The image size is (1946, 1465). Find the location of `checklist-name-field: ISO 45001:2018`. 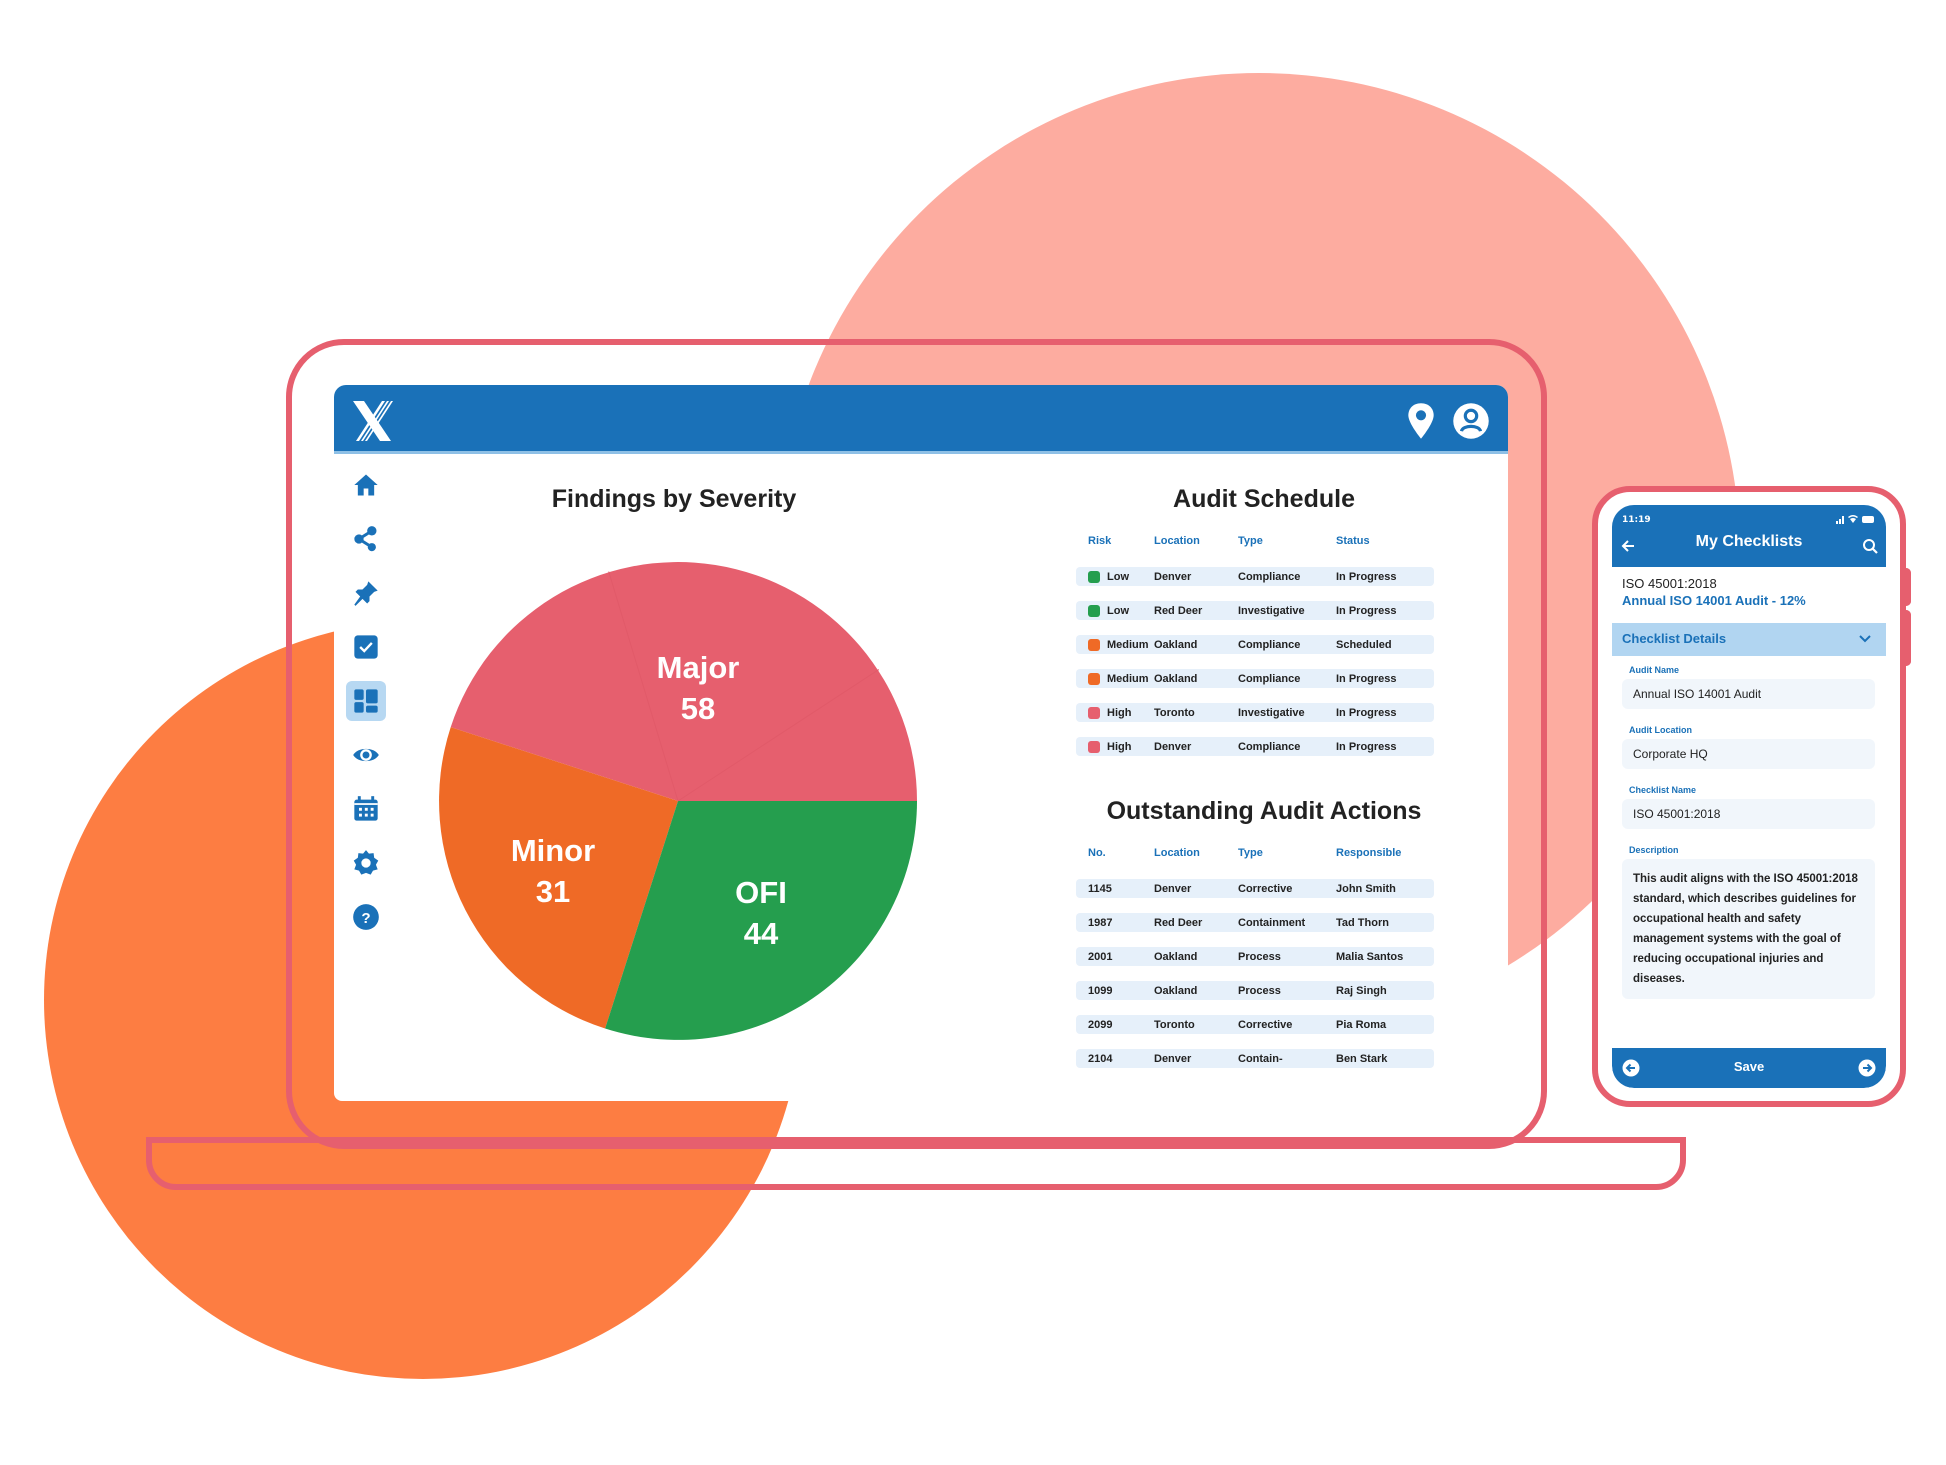

checklist-name-field: ISO 45001:2018 is located at coordinates (1748, 814).